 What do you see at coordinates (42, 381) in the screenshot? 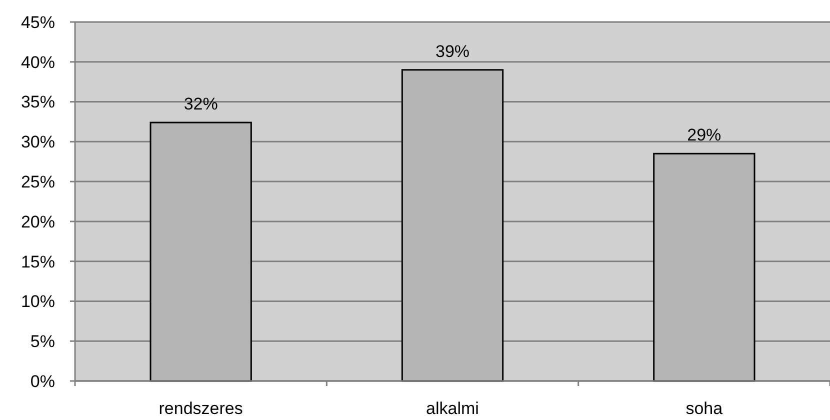
I see `y-tick-label: 0%` at bounding box center [42, 381].